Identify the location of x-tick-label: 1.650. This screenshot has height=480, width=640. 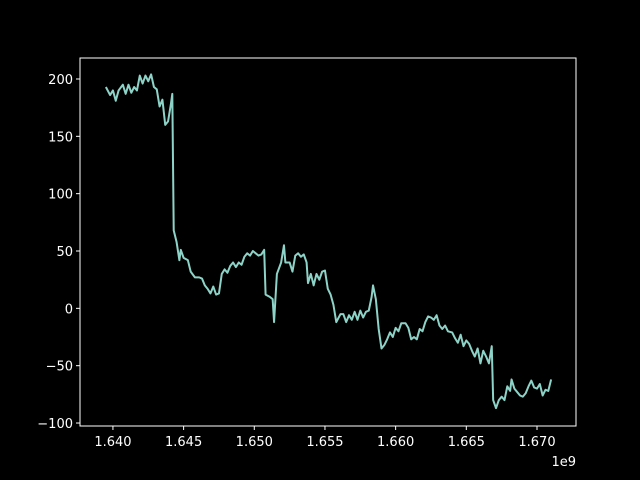
(254, 442).